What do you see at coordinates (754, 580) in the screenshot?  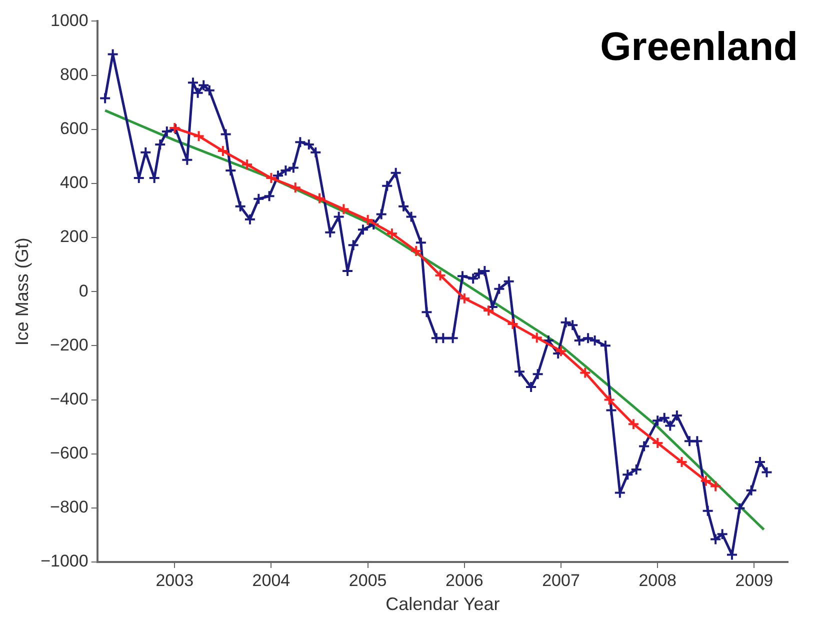 I see `x-tick-label: 2009` at bounding box center [754, 580].